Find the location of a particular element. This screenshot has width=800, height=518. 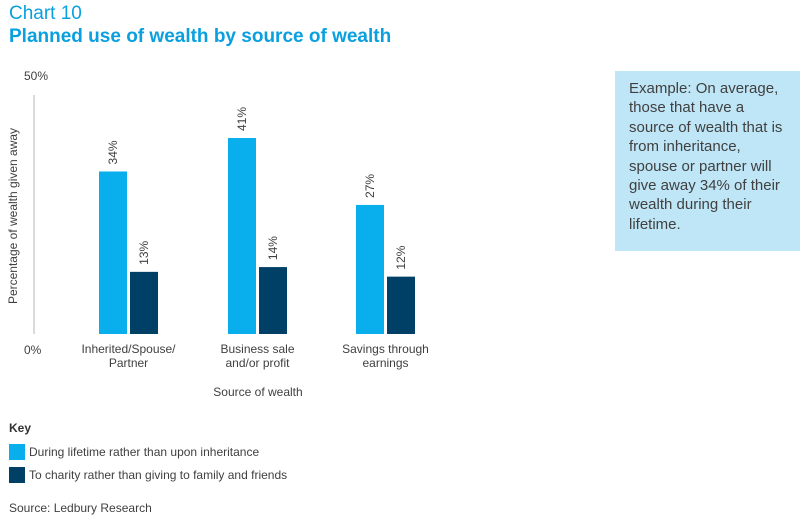

bar-value-label-lifetime-1: 41% is located at coordinates (242, 119).